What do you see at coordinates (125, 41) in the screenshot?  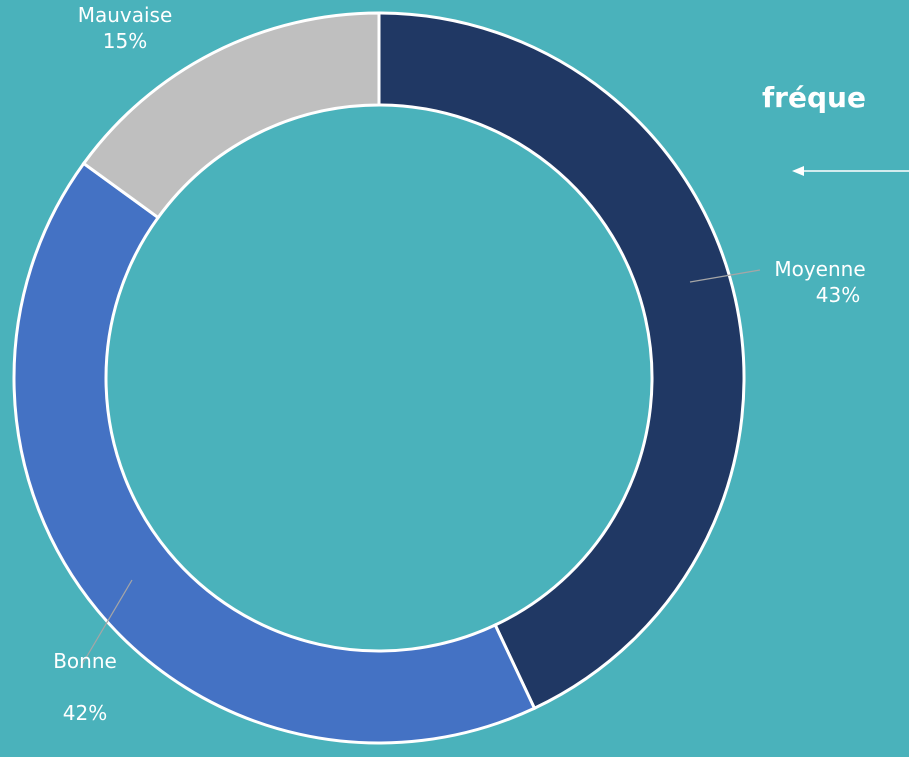 I see `value-label: 15%` at bounding box center [125, 41].